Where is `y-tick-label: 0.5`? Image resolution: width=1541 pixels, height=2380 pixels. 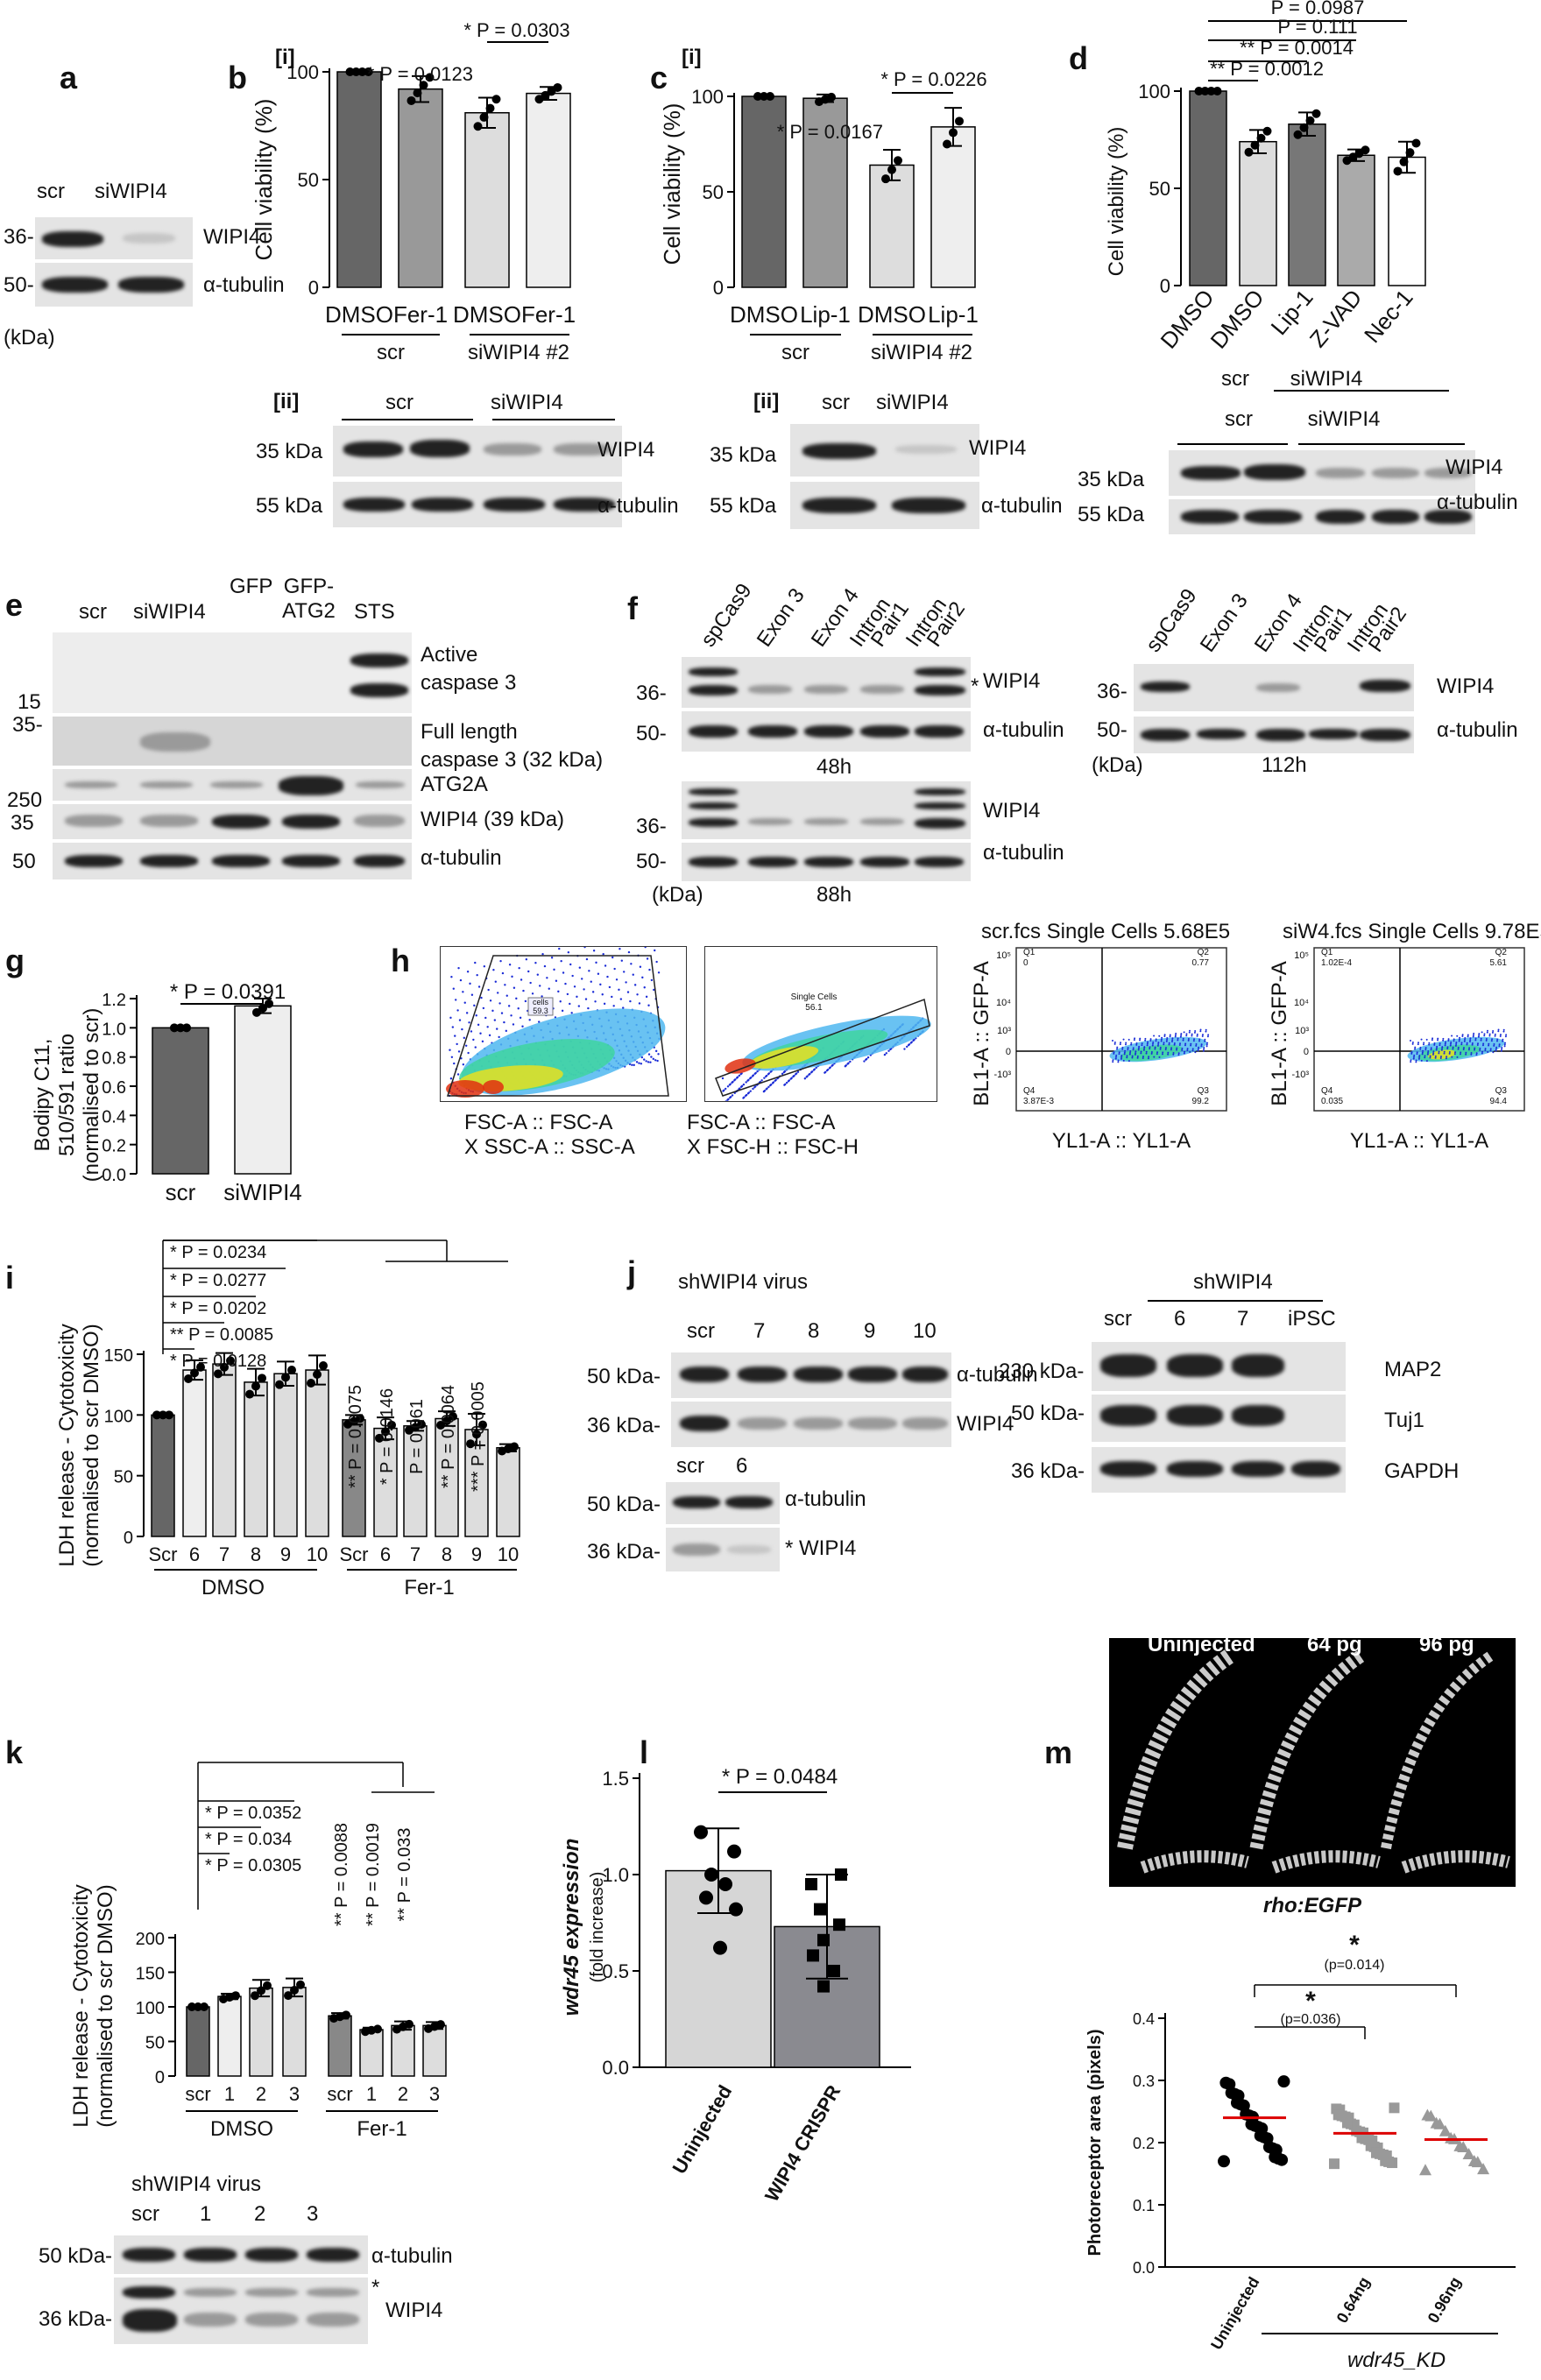
y-tick-label: 0.5 is located at coordinates (615, 1971).